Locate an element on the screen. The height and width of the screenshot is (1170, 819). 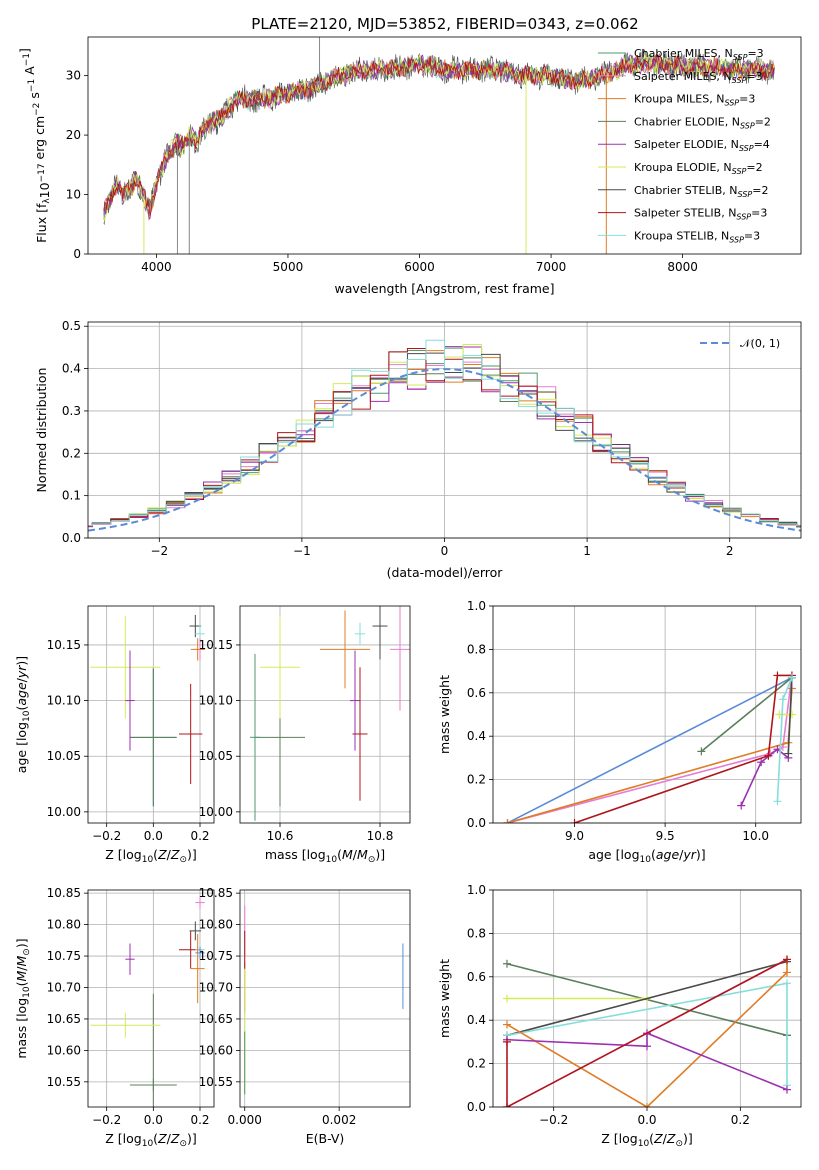
x-axis-label: E(B-V) is located at coordinates (325, 1138).